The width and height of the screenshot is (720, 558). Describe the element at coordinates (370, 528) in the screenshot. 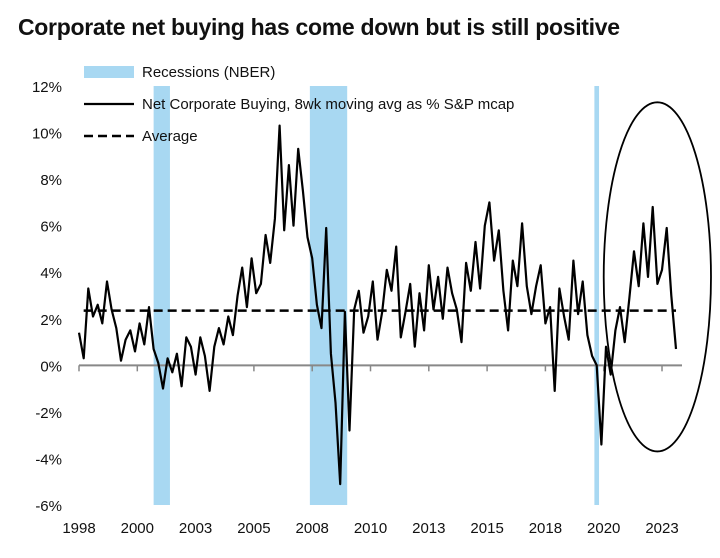

I see `x-tick-label-5: 2010` at that location.